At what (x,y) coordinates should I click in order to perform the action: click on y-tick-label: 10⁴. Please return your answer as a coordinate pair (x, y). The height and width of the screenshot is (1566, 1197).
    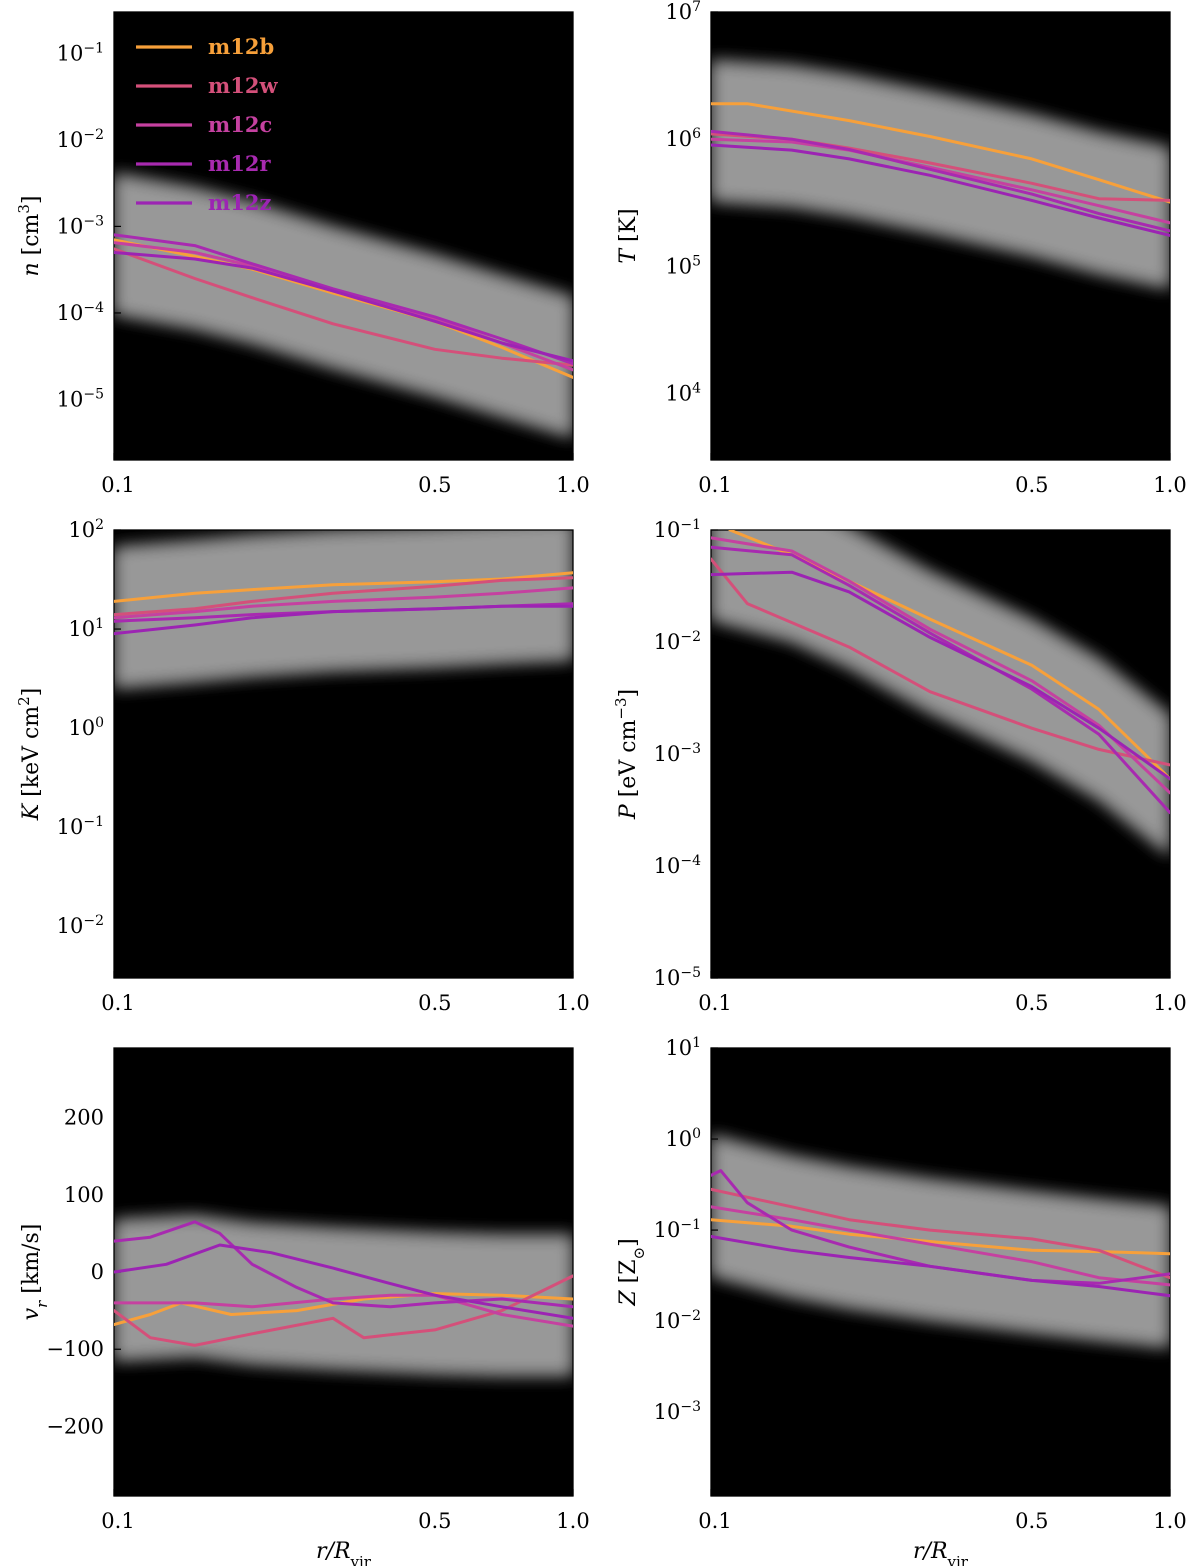
    Looking at the image, I should click on (683, 393).